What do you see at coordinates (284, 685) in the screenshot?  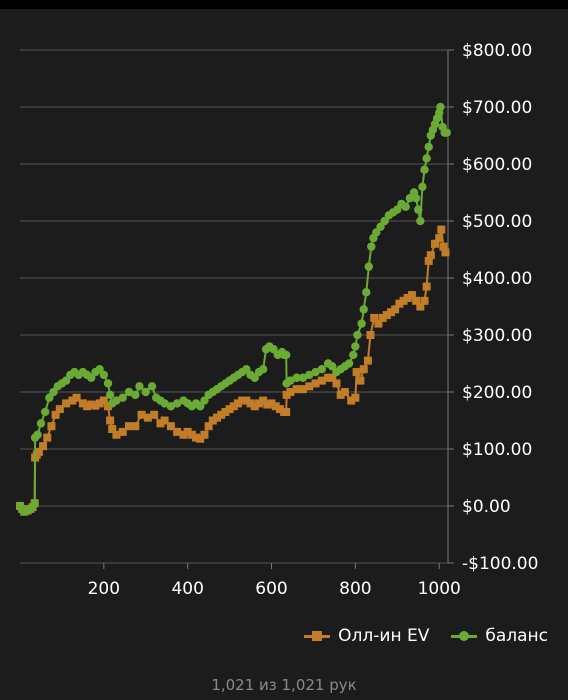 I see `hands-count: 1,021 из 1,021 рук` at bounding box center [284, 685].